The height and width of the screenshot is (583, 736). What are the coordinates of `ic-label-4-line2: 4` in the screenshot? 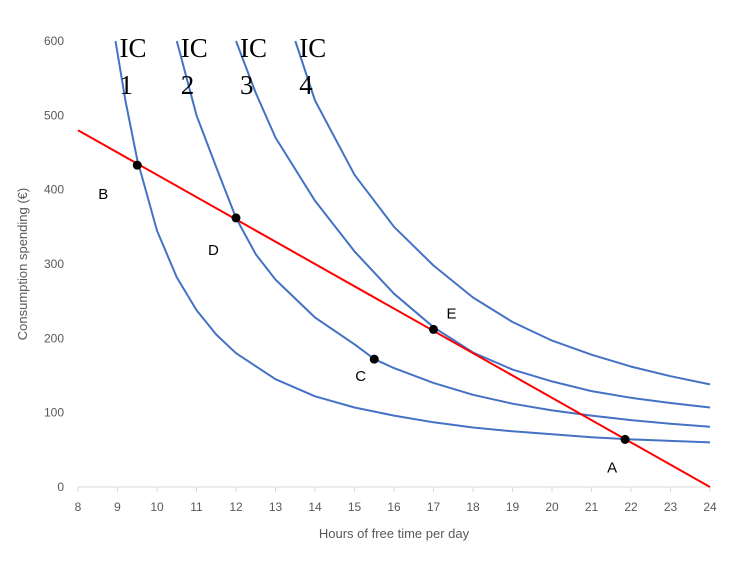 It's located at (306, 85).